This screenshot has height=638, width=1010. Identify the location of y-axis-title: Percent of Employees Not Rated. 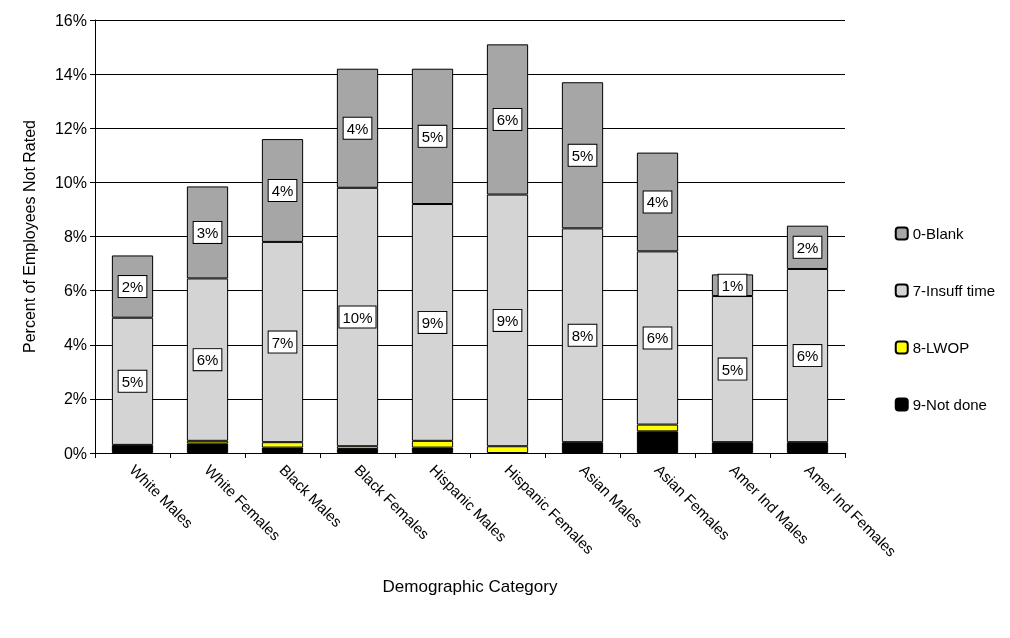
(29, 236).